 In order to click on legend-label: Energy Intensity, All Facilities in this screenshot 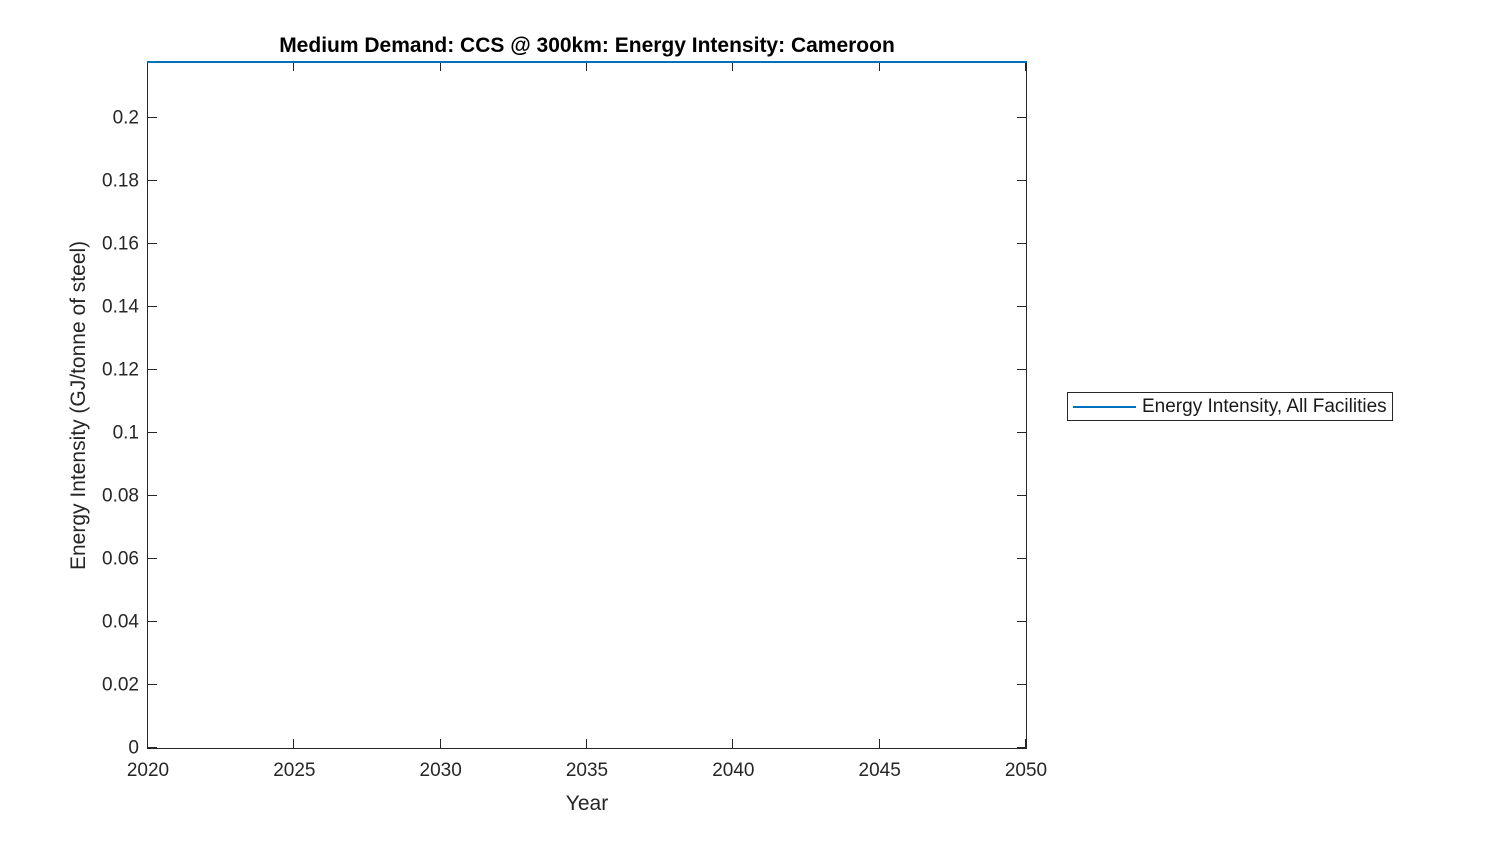, I will do `click(1264, 406)`.